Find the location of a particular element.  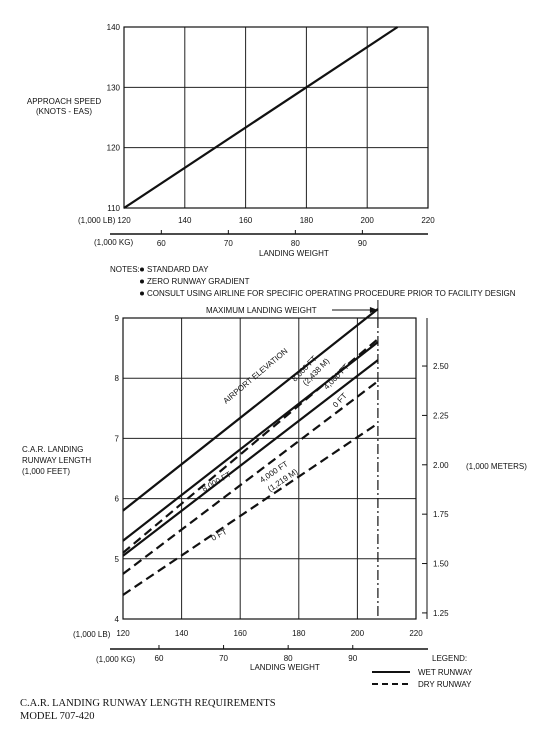

top-x-lb-unit: (1,000 LB) is located at coordinates (97, 220).